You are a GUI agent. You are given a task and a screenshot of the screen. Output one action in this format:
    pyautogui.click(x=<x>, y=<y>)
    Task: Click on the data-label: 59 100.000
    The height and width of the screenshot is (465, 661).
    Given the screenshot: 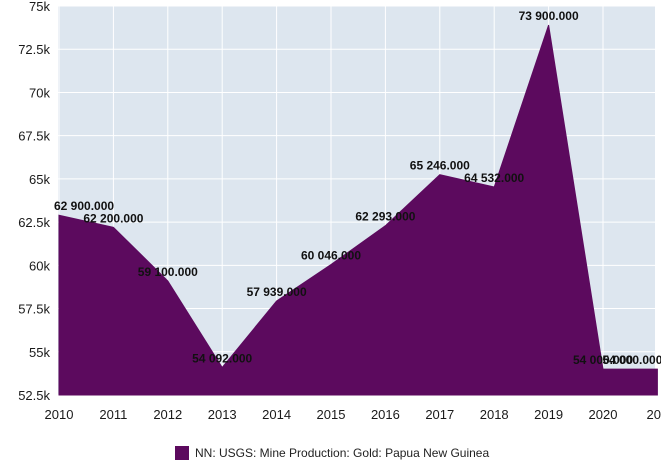 What is the action you would take?
    pyautogui.click(x=168, y=272)
    